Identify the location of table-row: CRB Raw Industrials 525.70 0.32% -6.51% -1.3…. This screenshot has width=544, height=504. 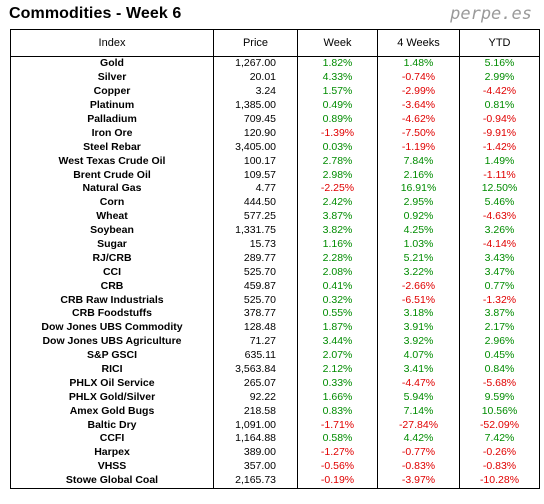
(275, 300).